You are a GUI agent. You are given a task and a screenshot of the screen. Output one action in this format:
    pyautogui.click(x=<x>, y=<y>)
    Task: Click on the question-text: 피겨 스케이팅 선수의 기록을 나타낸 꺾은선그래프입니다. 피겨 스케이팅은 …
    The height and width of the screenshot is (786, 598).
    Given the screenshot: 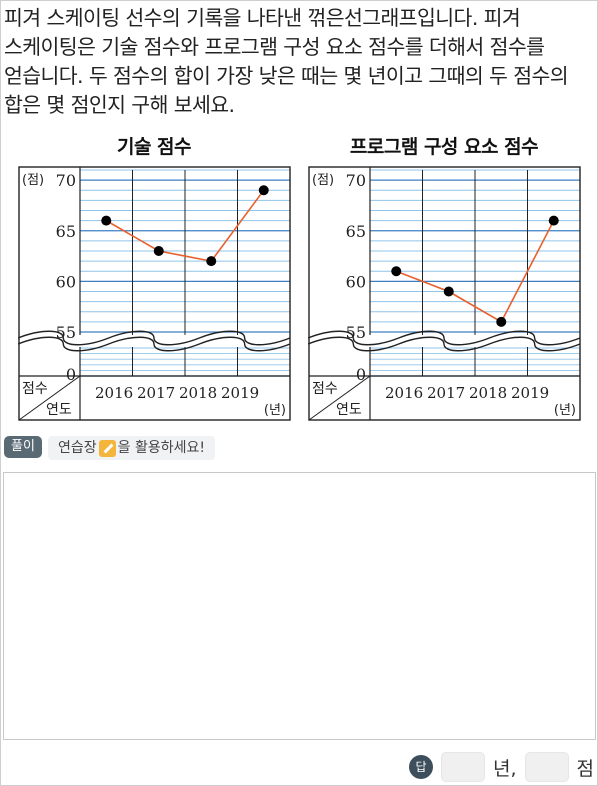 What is the action you would take?
    pyautogui.click(x=286, y=61)
    